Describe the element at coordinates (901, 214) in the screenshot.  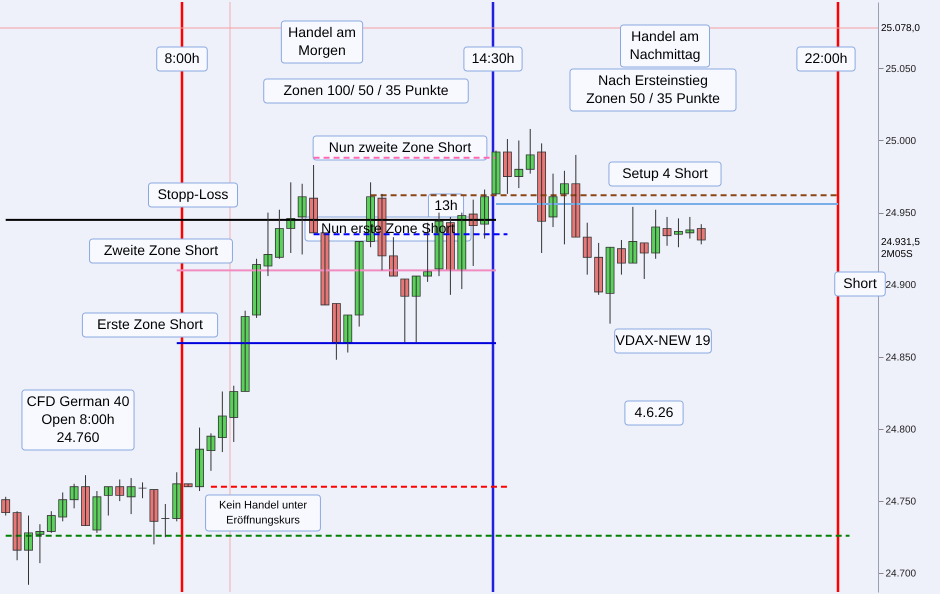
I see `y-tick-label: 24.950` at that location.